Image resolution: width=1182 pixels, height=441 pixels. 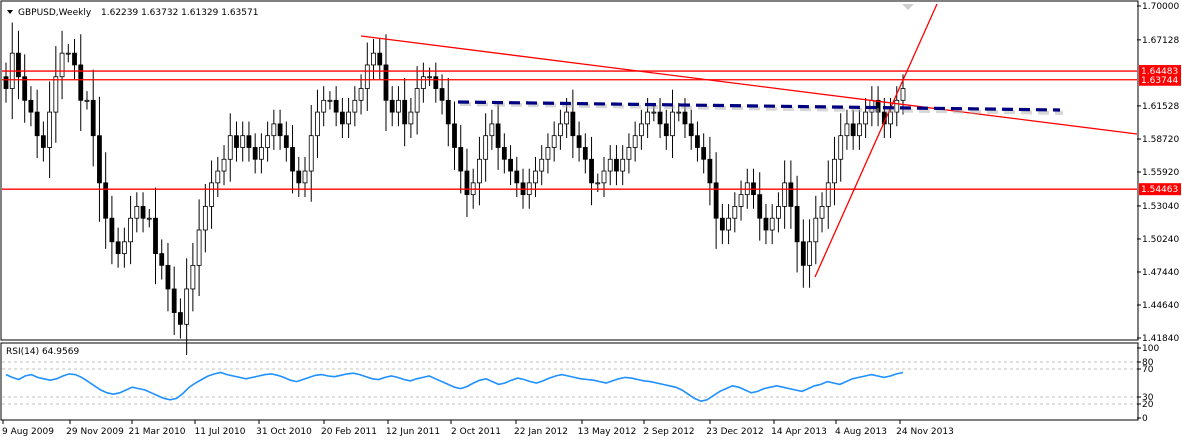 What do you see at coordinates (1160, 339) in the screenshot?
I see `price-tick-label: 1.41840` at bounding box center [1160, 339].